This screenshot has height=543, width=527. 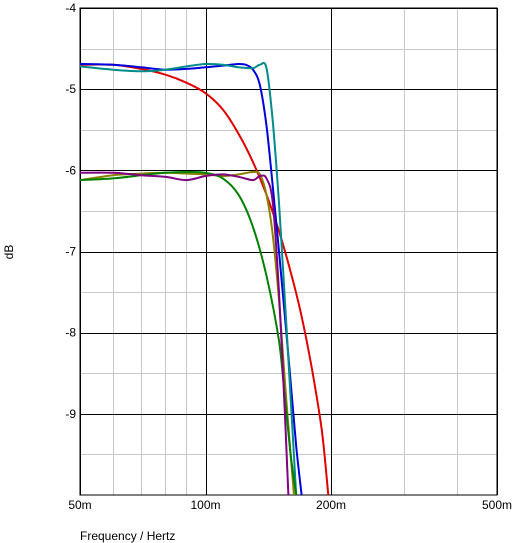 I want to click on y-tick-label: -6, so click(x=70, y=170).